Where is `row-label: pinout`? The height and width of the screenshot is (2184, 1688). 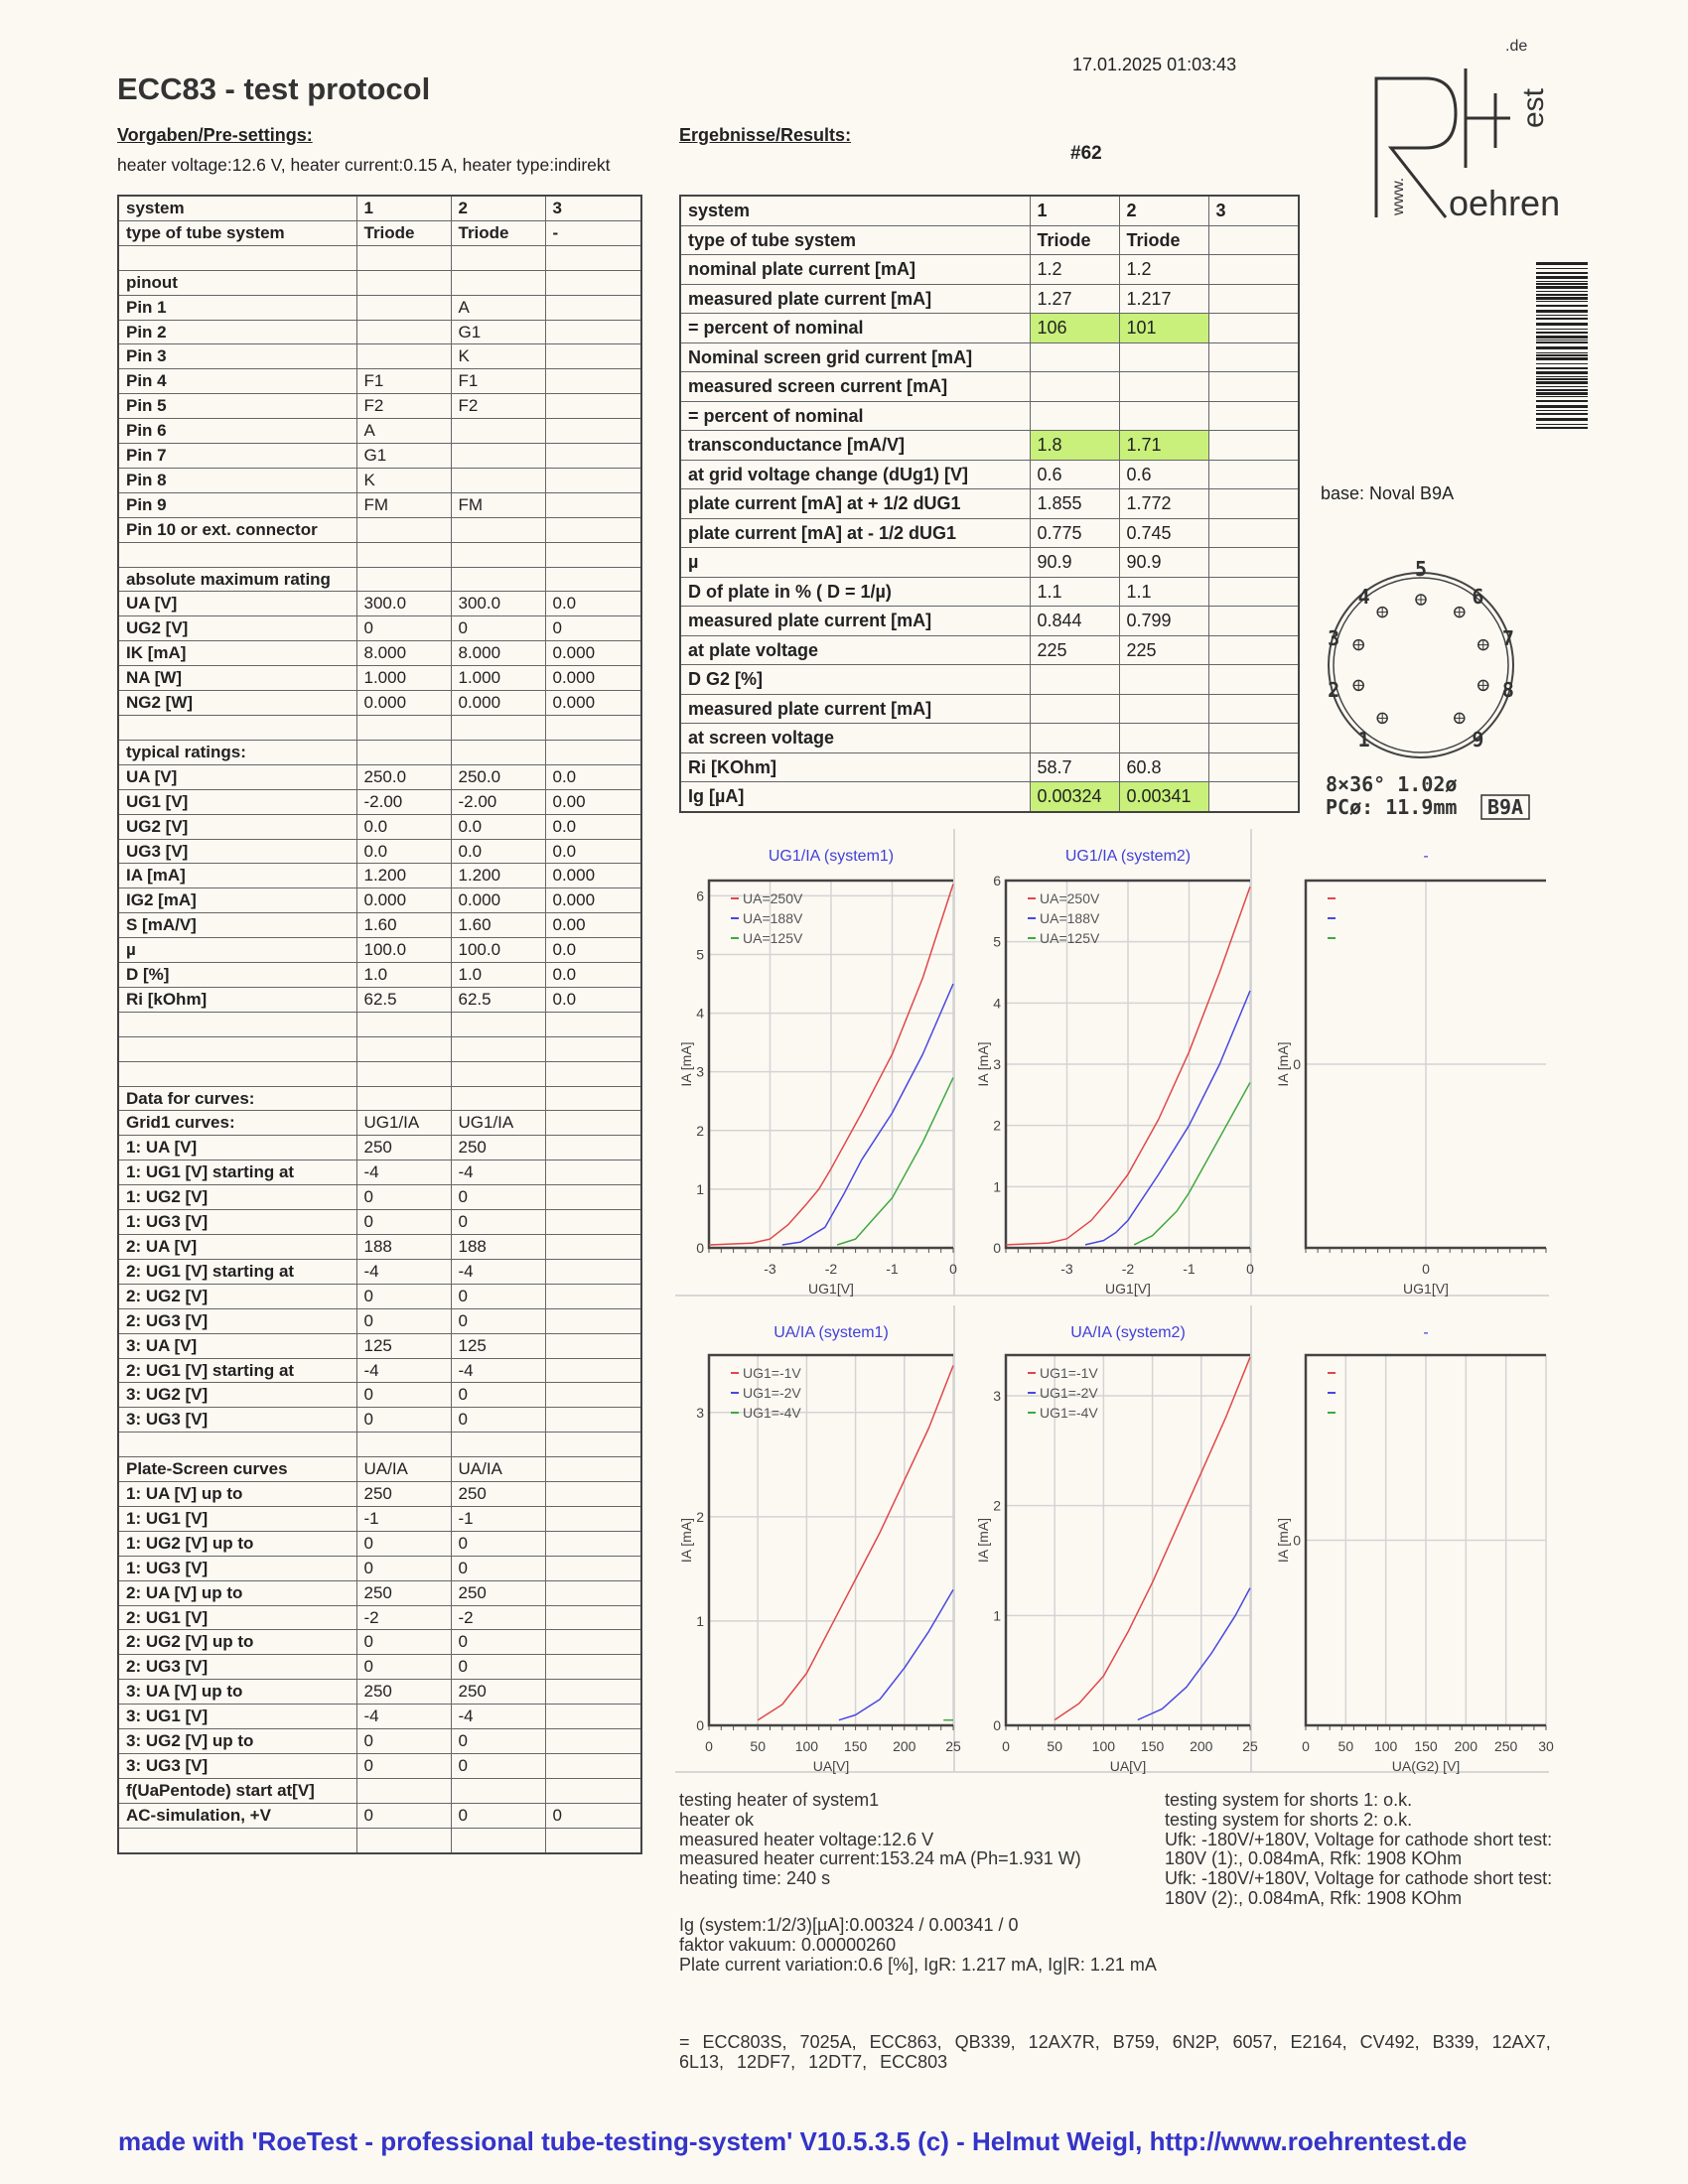
row-label: pinout is located at coordinates (237, 282).